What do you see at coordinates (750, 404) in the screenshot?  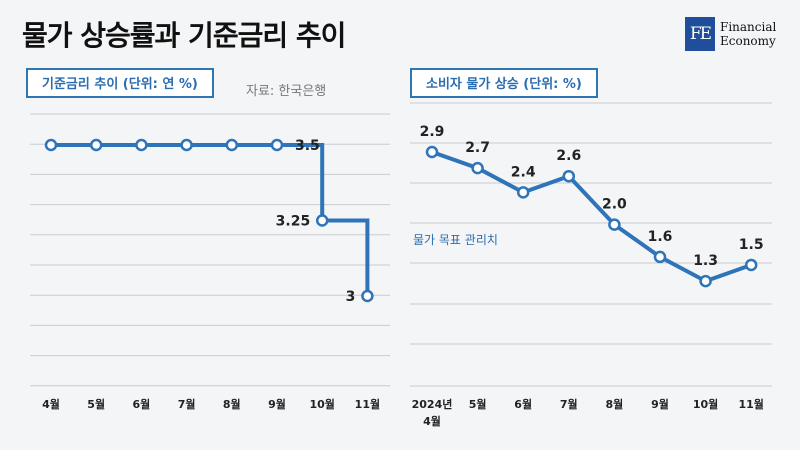 I see `cpi-x-tick-label: 11월` at bounding box center [750, 404].